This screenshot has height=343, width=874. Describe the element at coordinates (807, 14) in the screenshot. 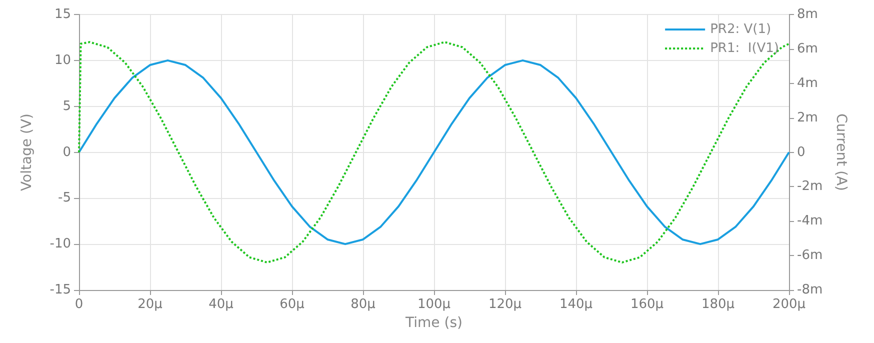

I see `y2-tick-label: 8m` at that location.